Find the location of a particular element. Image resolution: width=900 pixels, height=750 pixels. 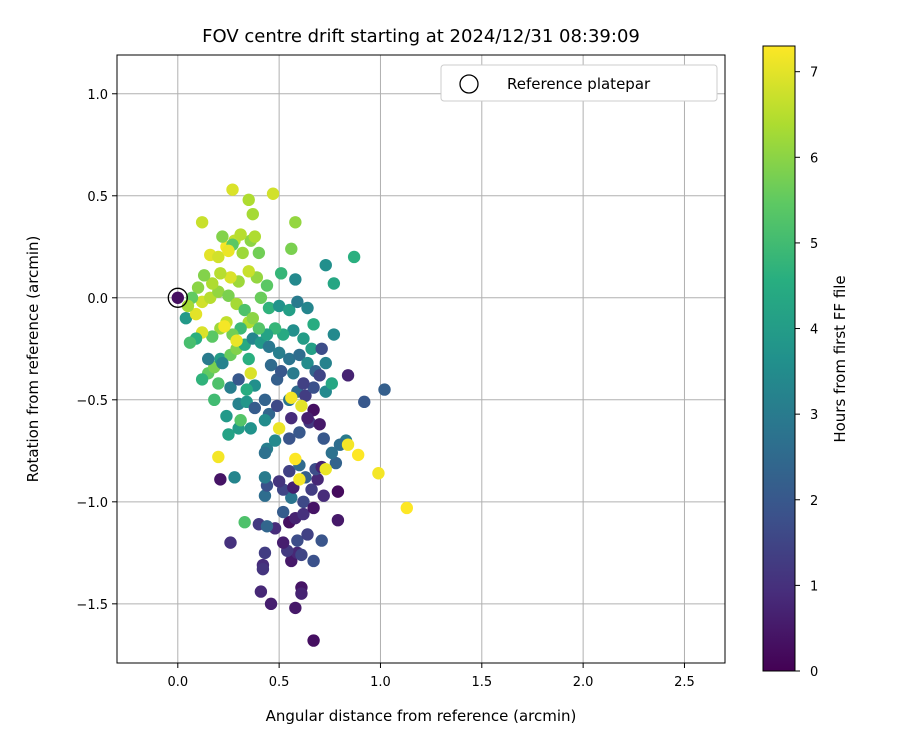

legend-box is located at coordinates (579, 83).